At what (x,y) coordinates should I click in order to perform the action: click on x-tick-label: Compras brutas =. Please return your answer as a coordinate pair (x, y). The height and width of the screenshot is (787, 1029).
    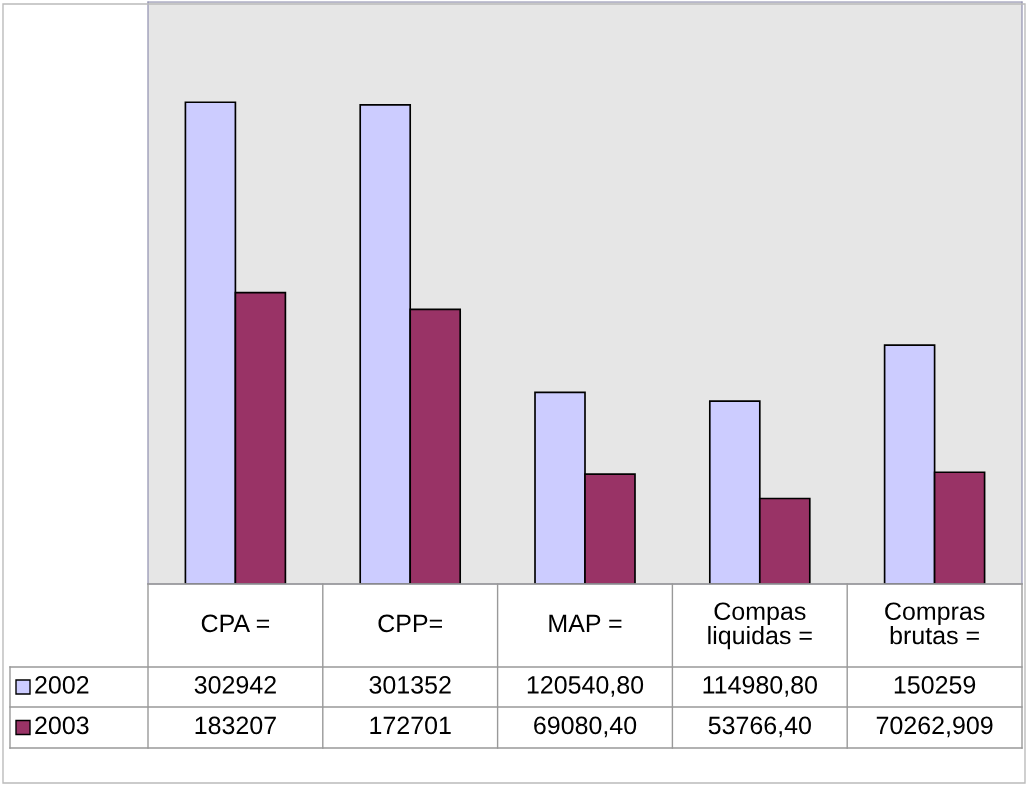
    Looking at the image, I should click on (935, 623).